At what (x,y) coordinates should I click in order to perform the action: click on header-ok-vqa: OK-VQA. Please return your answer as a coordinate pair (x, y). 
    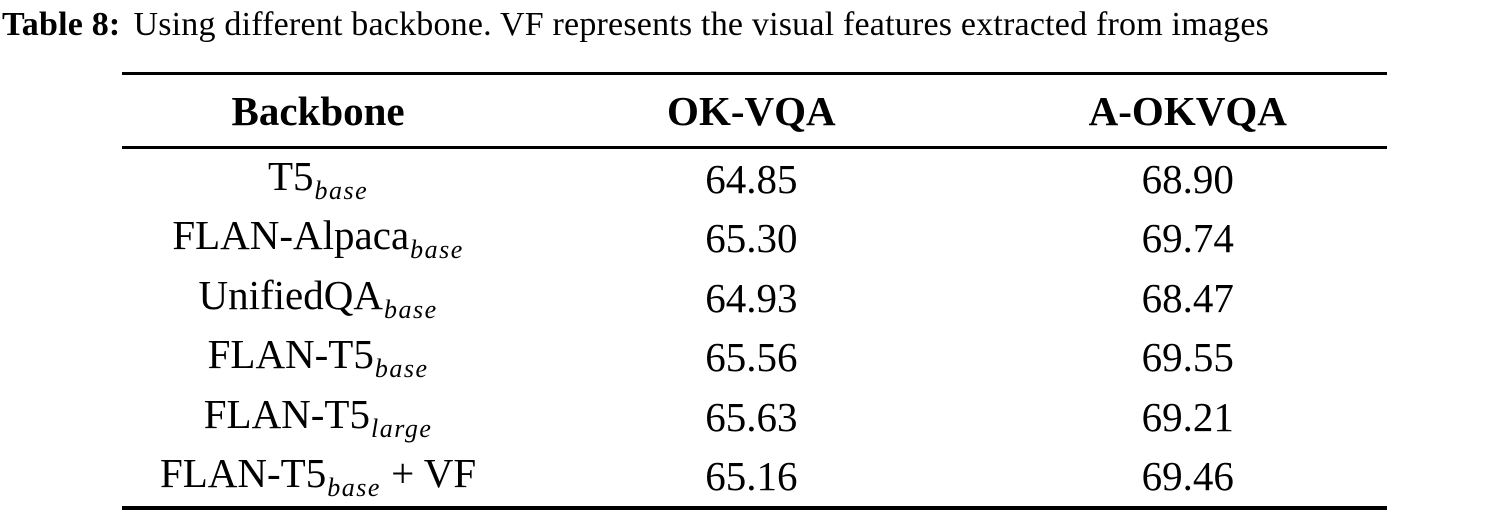
    Looking at the image, I should click on (751, 110).